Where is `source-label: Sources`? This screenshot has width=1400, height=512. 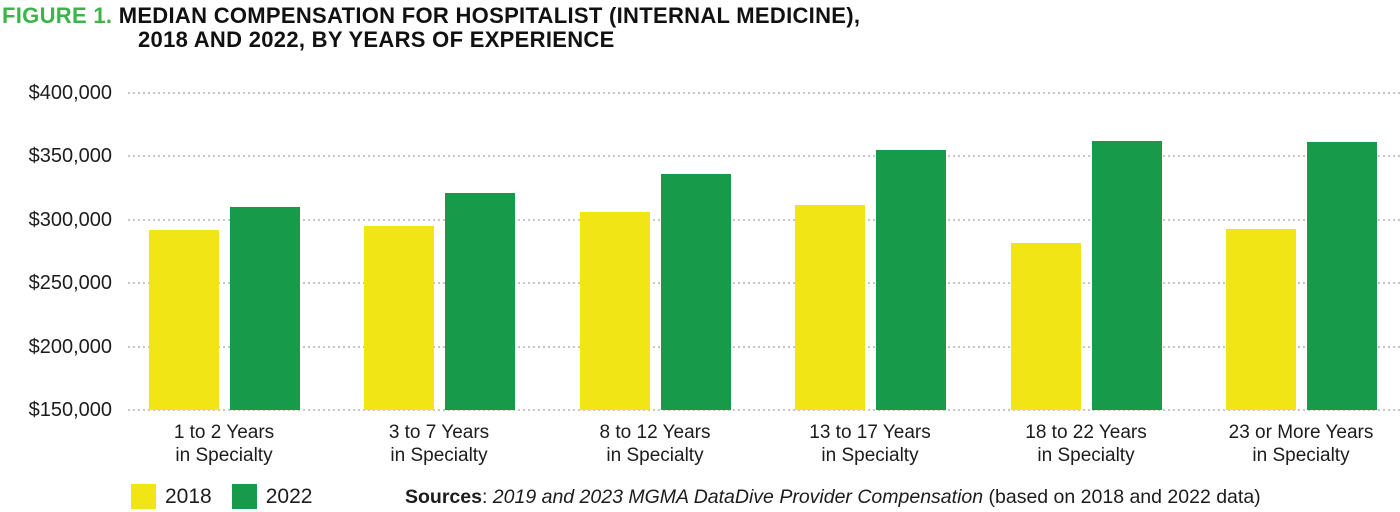 source-label: Sources is located at coordinates (443, 497).